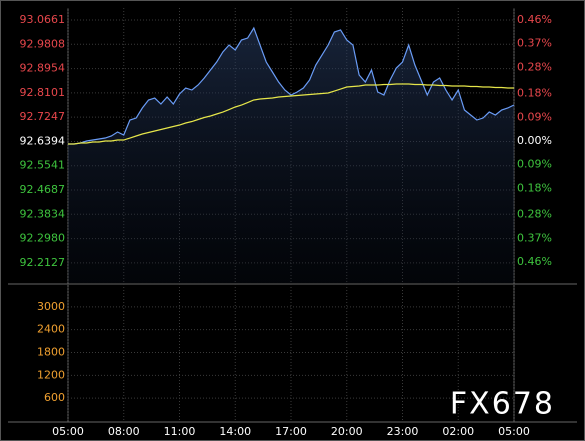 Image resolution: width=585 pixels, height=441 pixels. I want to click on y-tick-label: 92.8954, so click(43, 68).